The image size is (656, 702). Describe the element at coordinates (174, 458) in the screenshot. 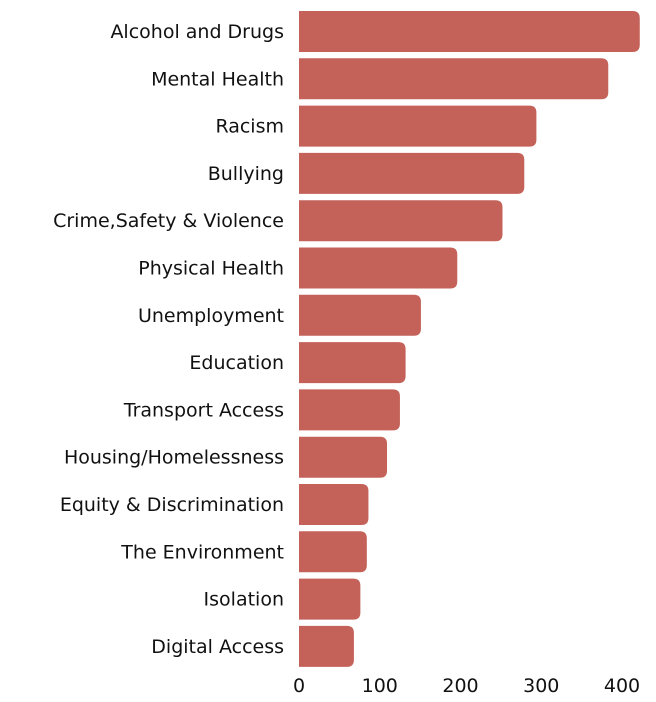

I see `category-label-housing-homelessness: Housing/Homelessness` at that location.